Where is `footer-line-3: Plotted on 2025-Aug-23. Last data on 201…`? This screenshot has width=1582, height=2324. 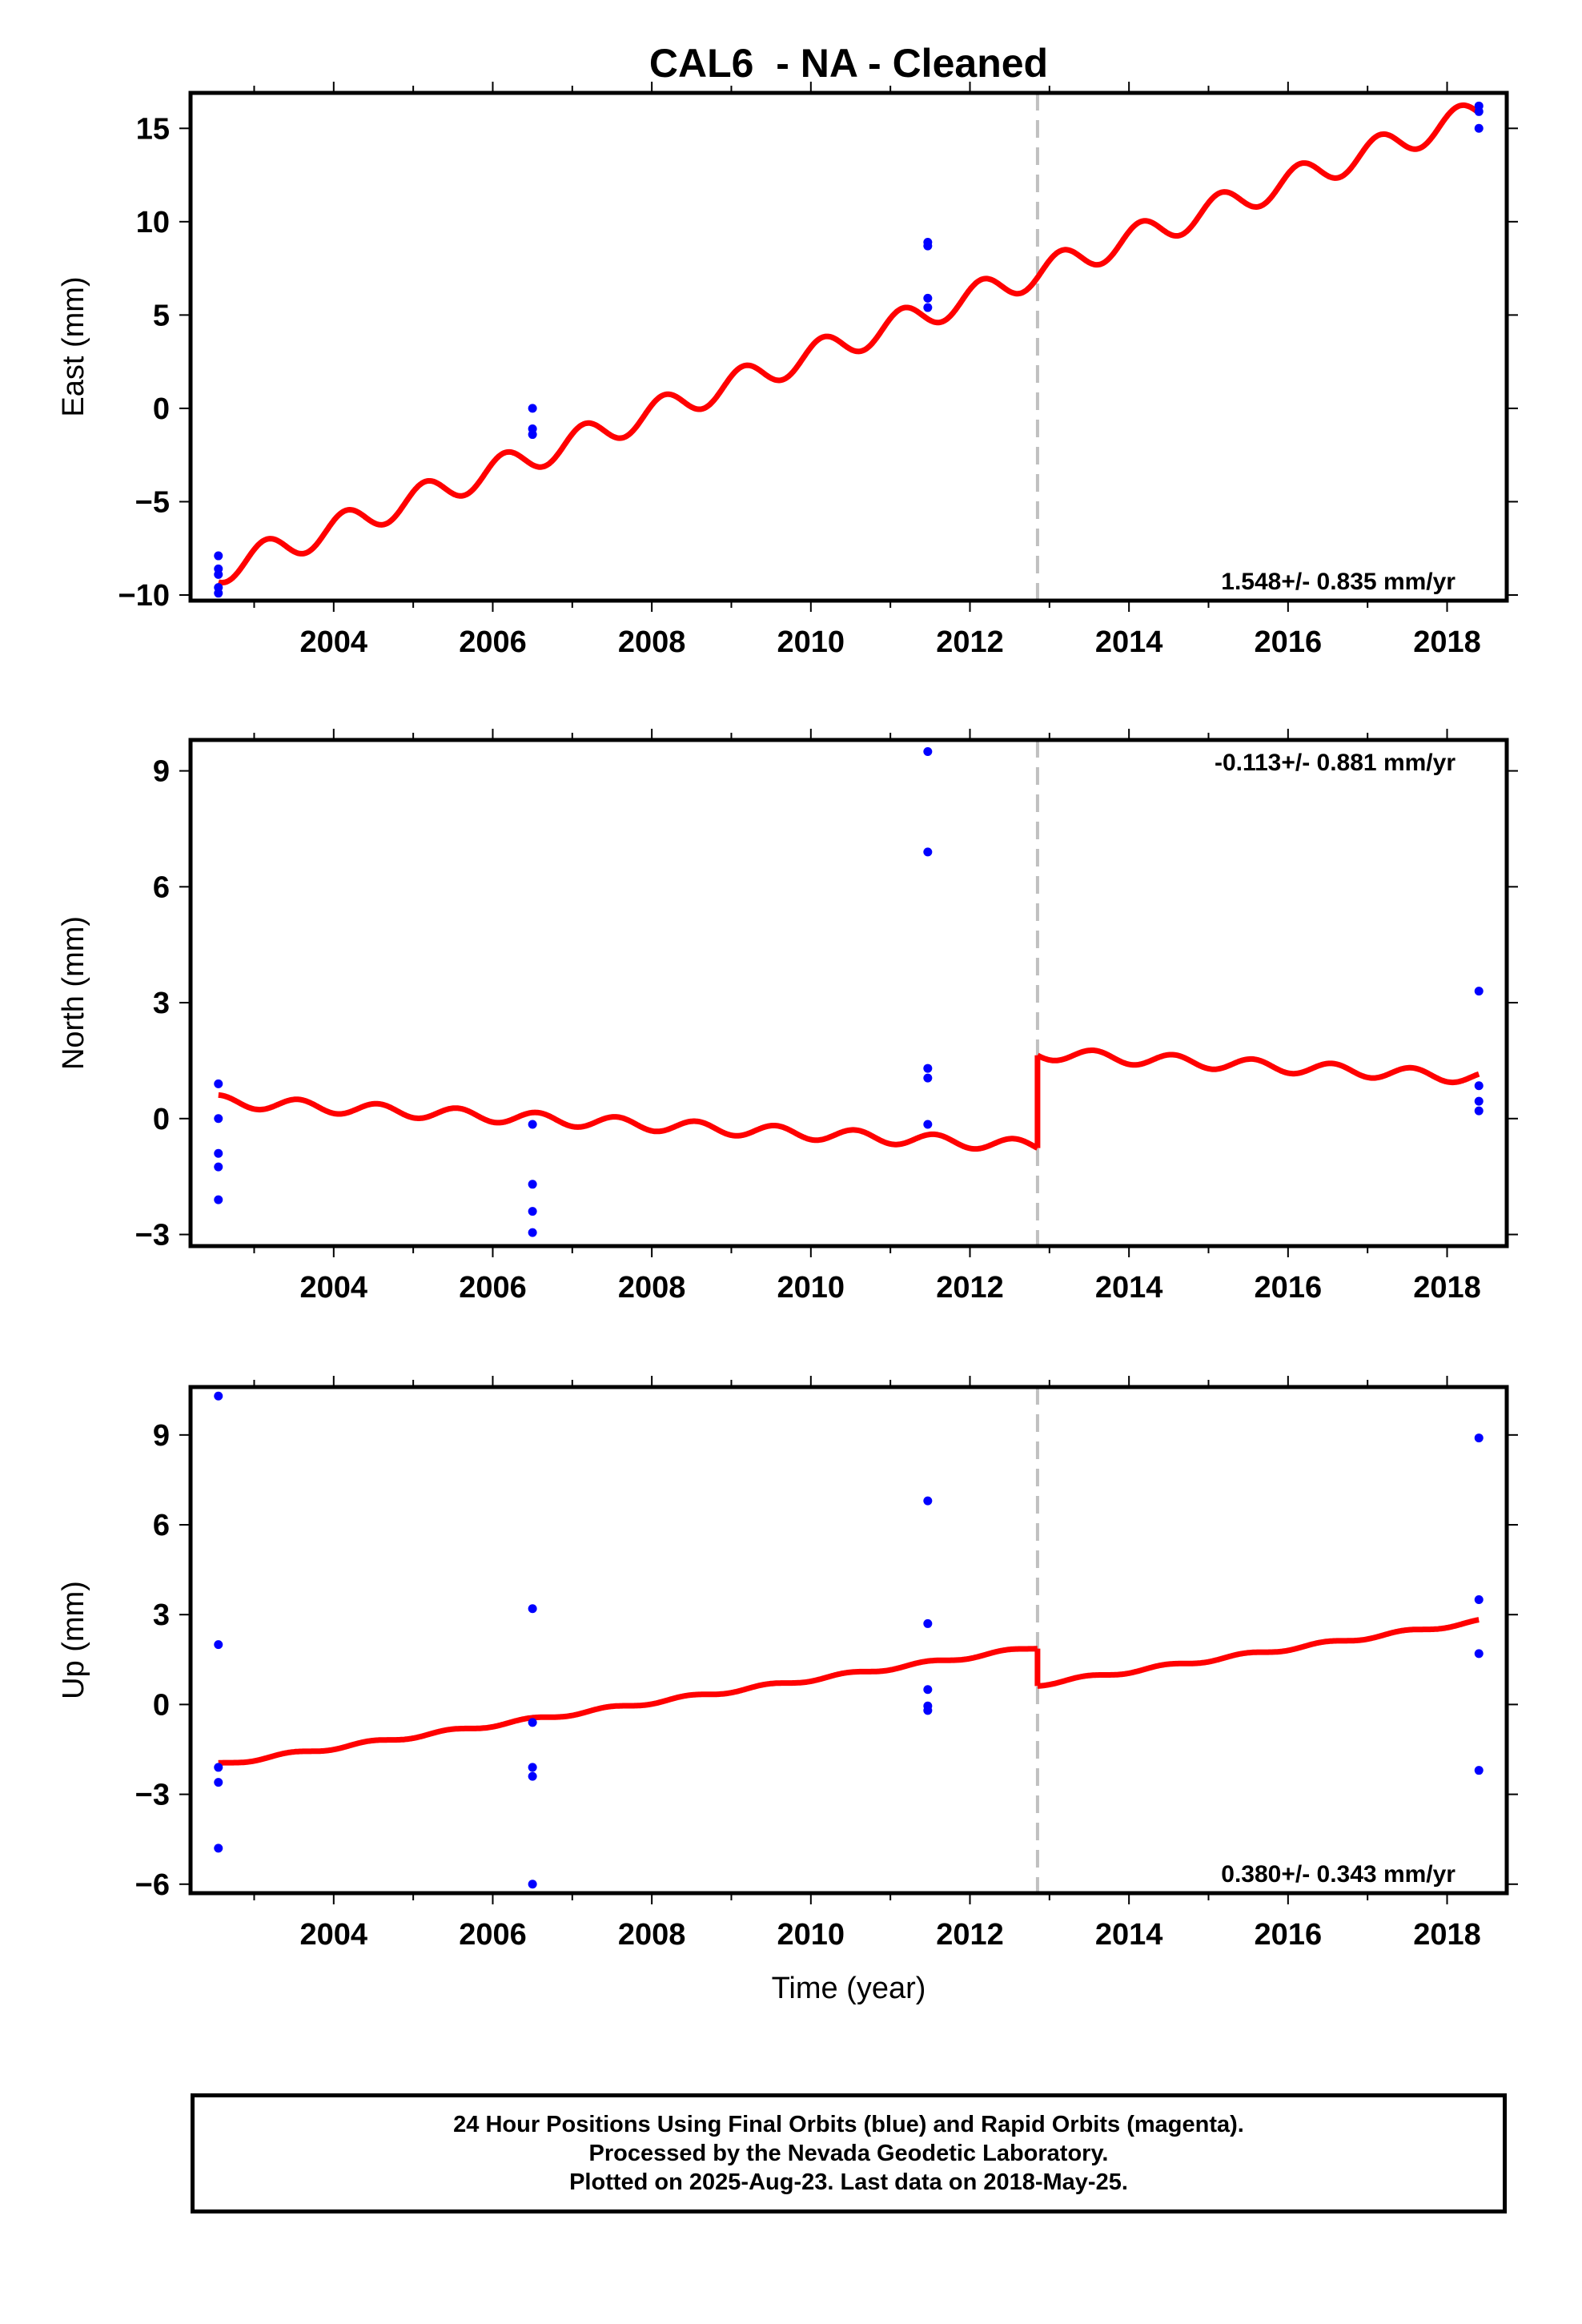
footer-line-3: Plotted on 2025-Aug-23. Last data on 201… is located at coordinates (848, 2182).